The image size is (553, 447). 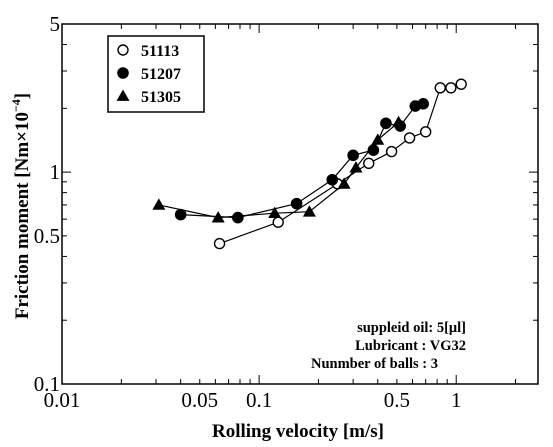 I want to click on y-tick-label: 0.5, so click(x=47, y=236).